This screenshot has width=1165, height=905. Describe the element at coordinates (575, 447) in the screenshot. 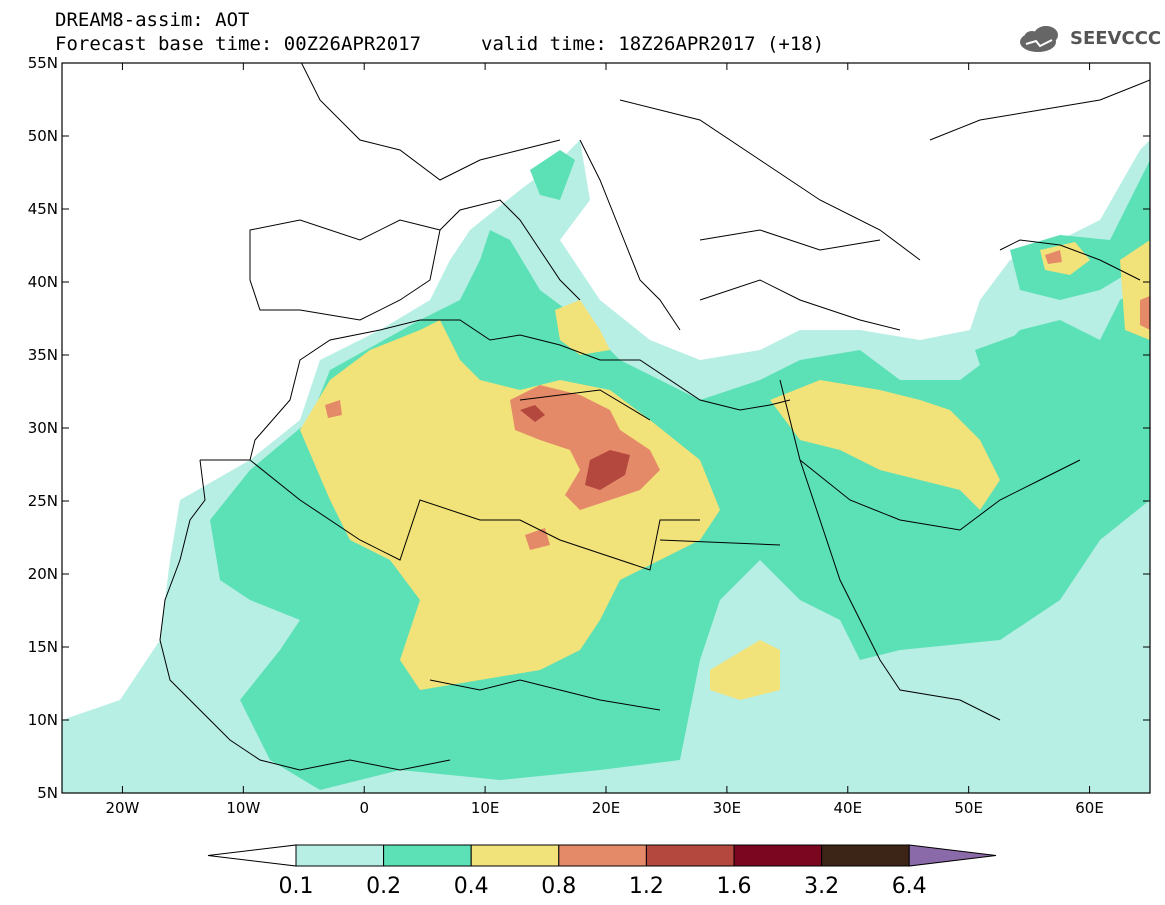

I see `aot-level-1.2` at that location.